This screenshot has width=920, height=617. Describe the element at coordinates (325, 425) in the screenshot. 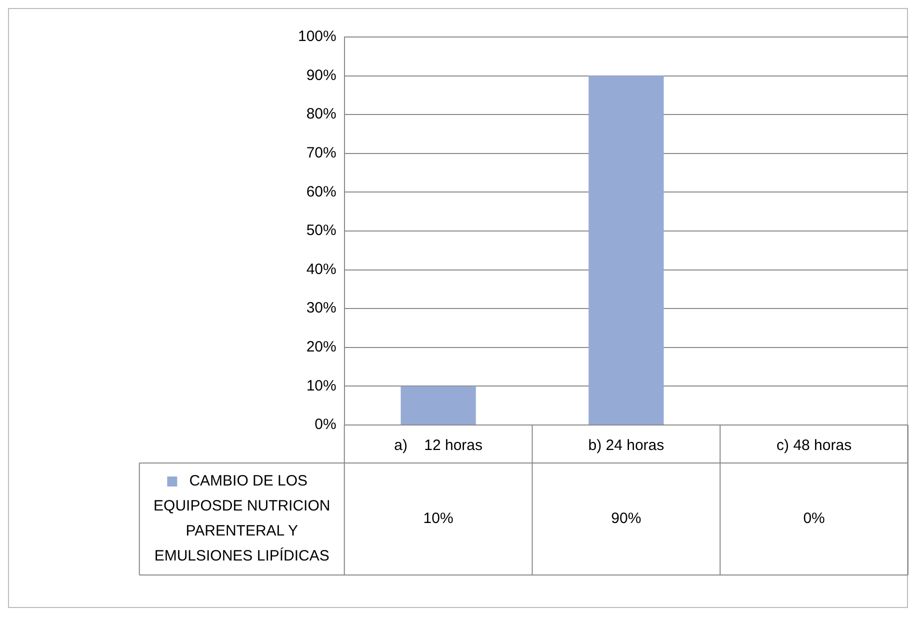

I see `y-tick-label: 0%` at that location.